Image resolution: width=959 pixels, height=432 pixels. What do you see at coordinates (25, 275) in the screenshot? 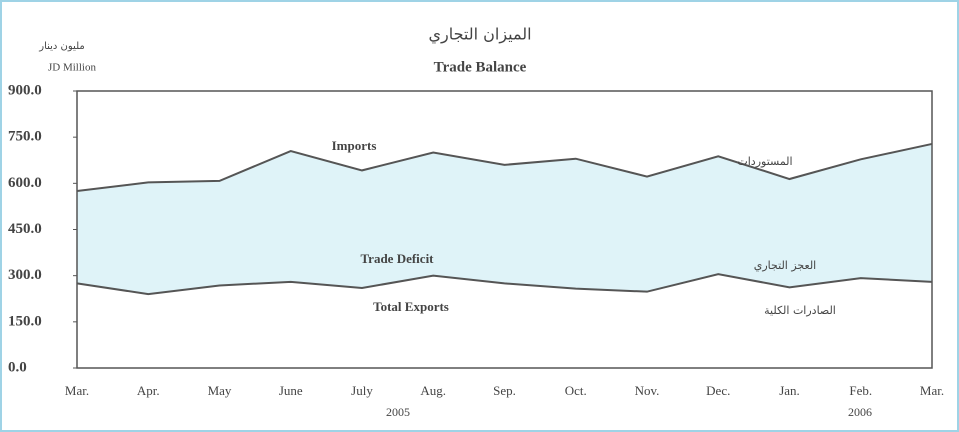
I see `y-tick-label: 300.0` at bounding box center [25, 275].